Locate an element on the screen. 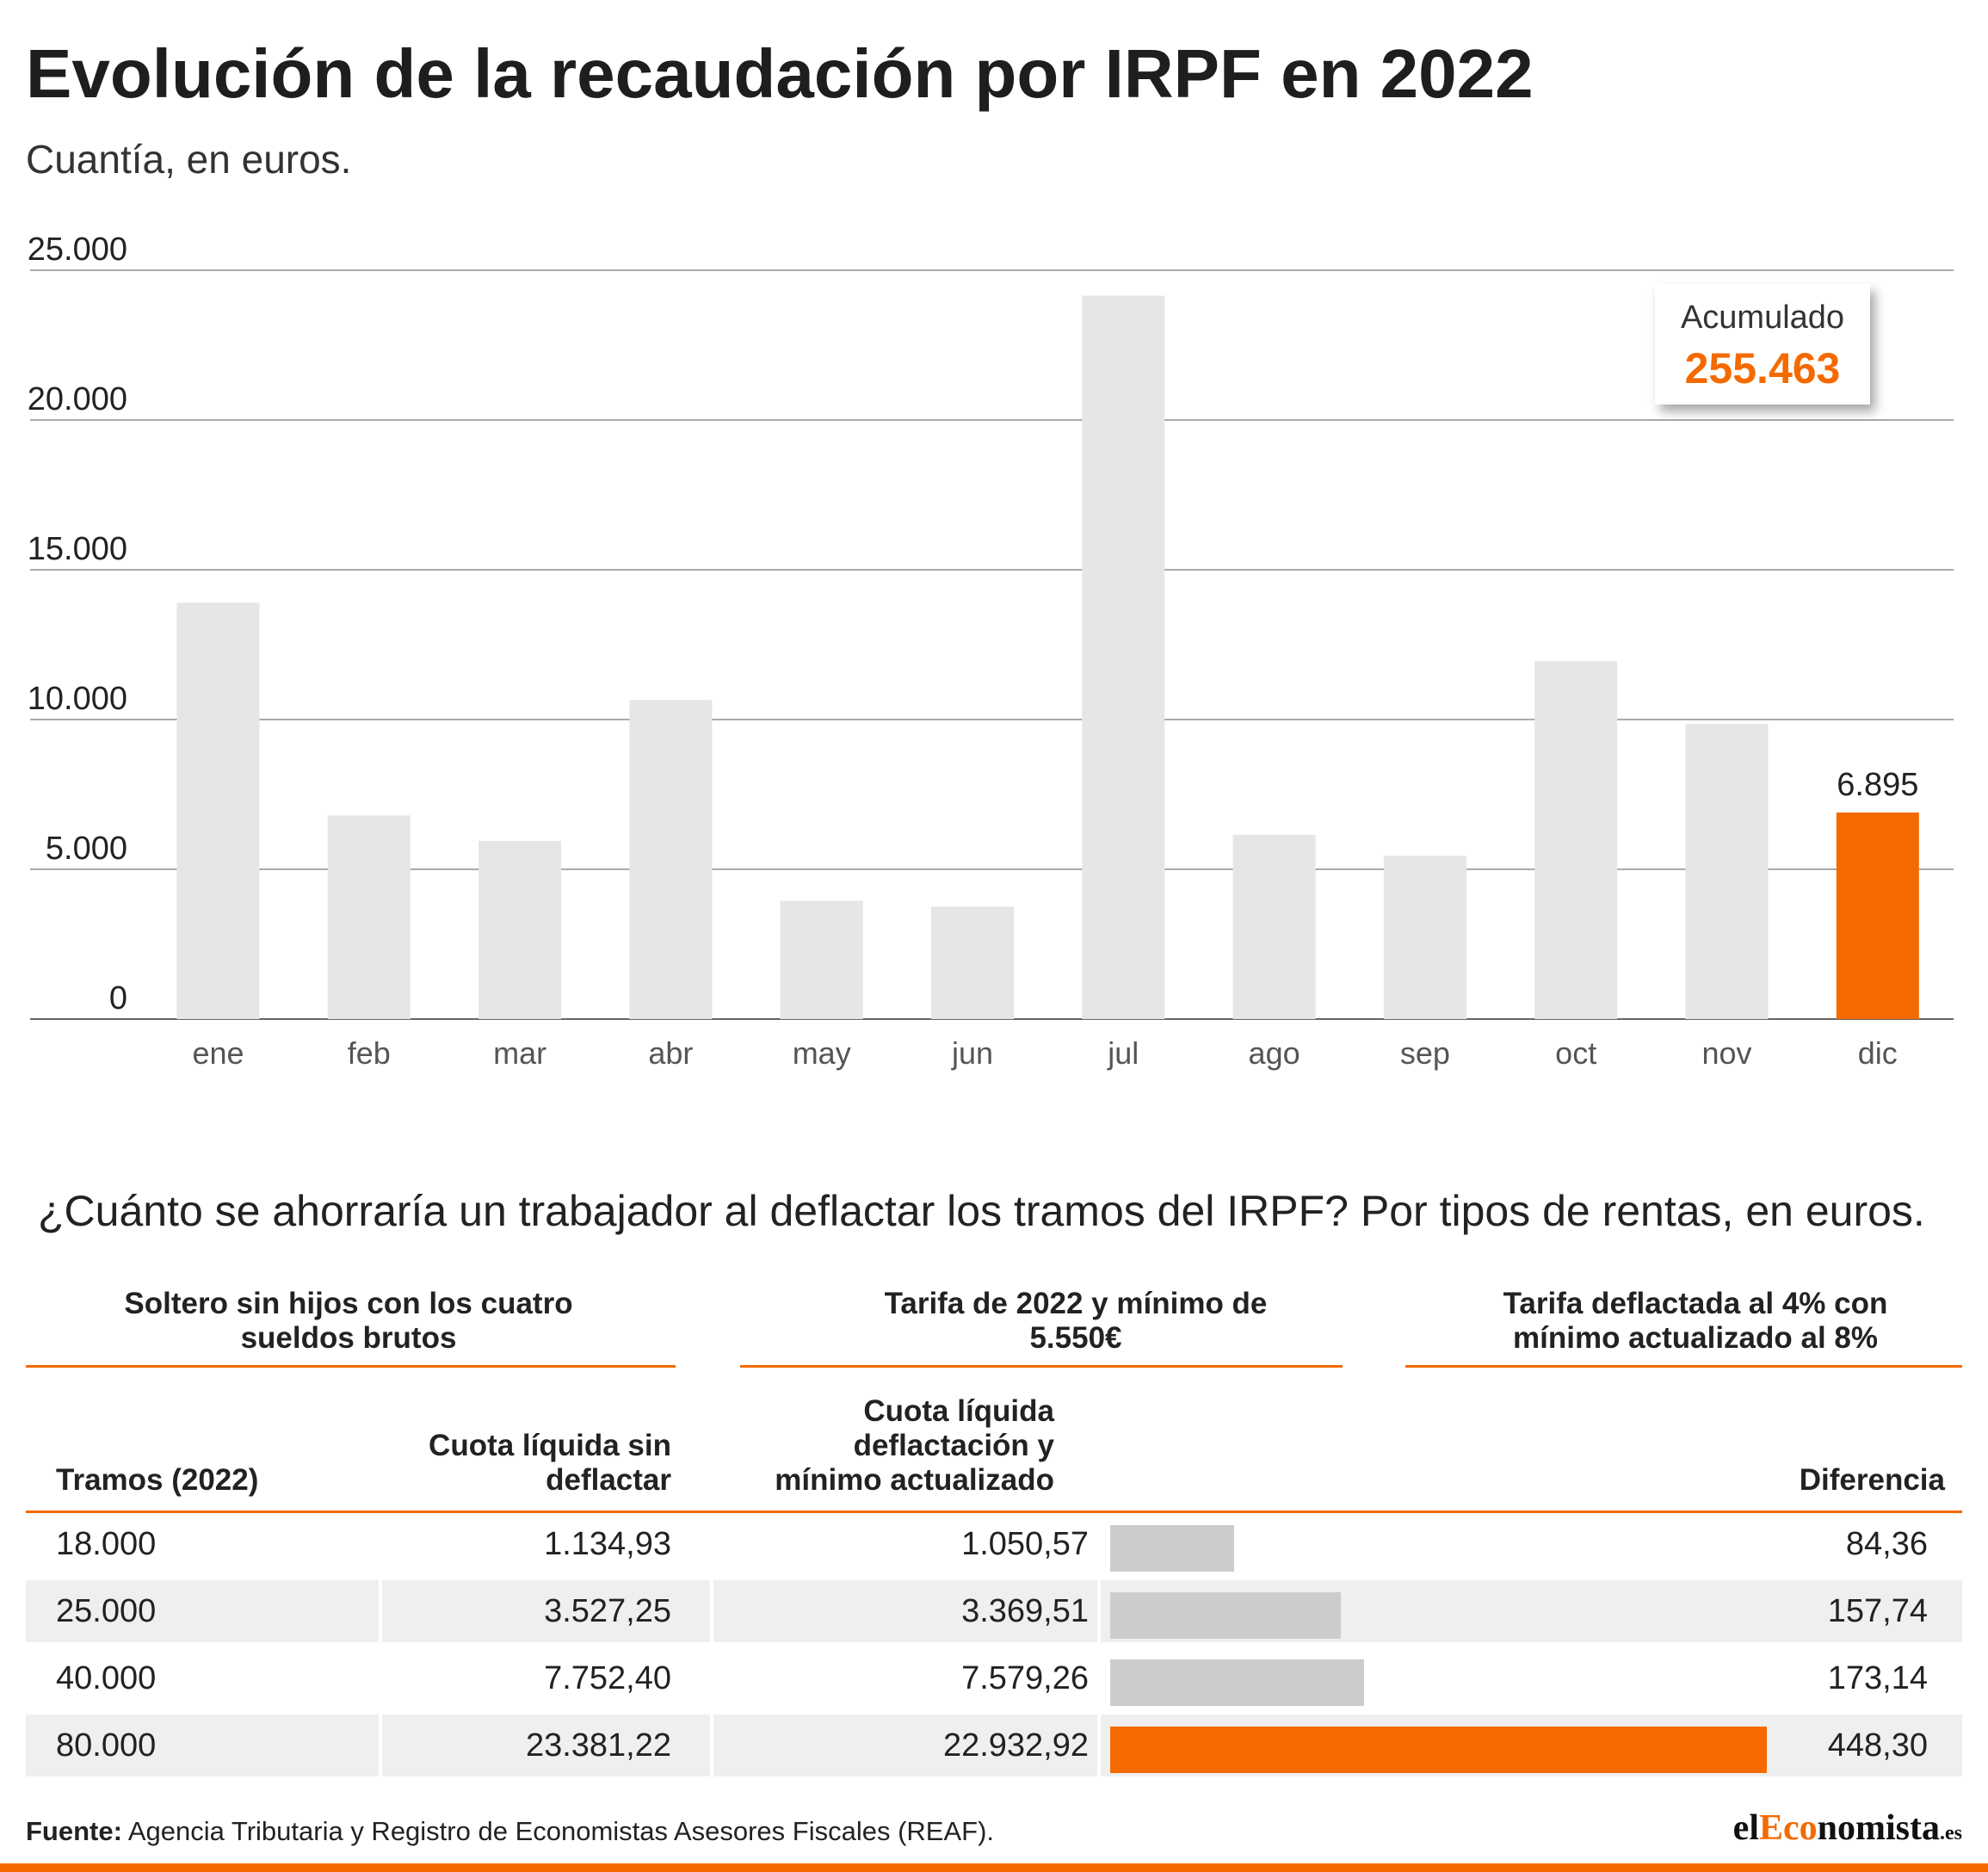 The width and height of the screenshot is (1988, 1872). cell-cuota-con: 7.579,26 is located at coordinates (1025, 1678).